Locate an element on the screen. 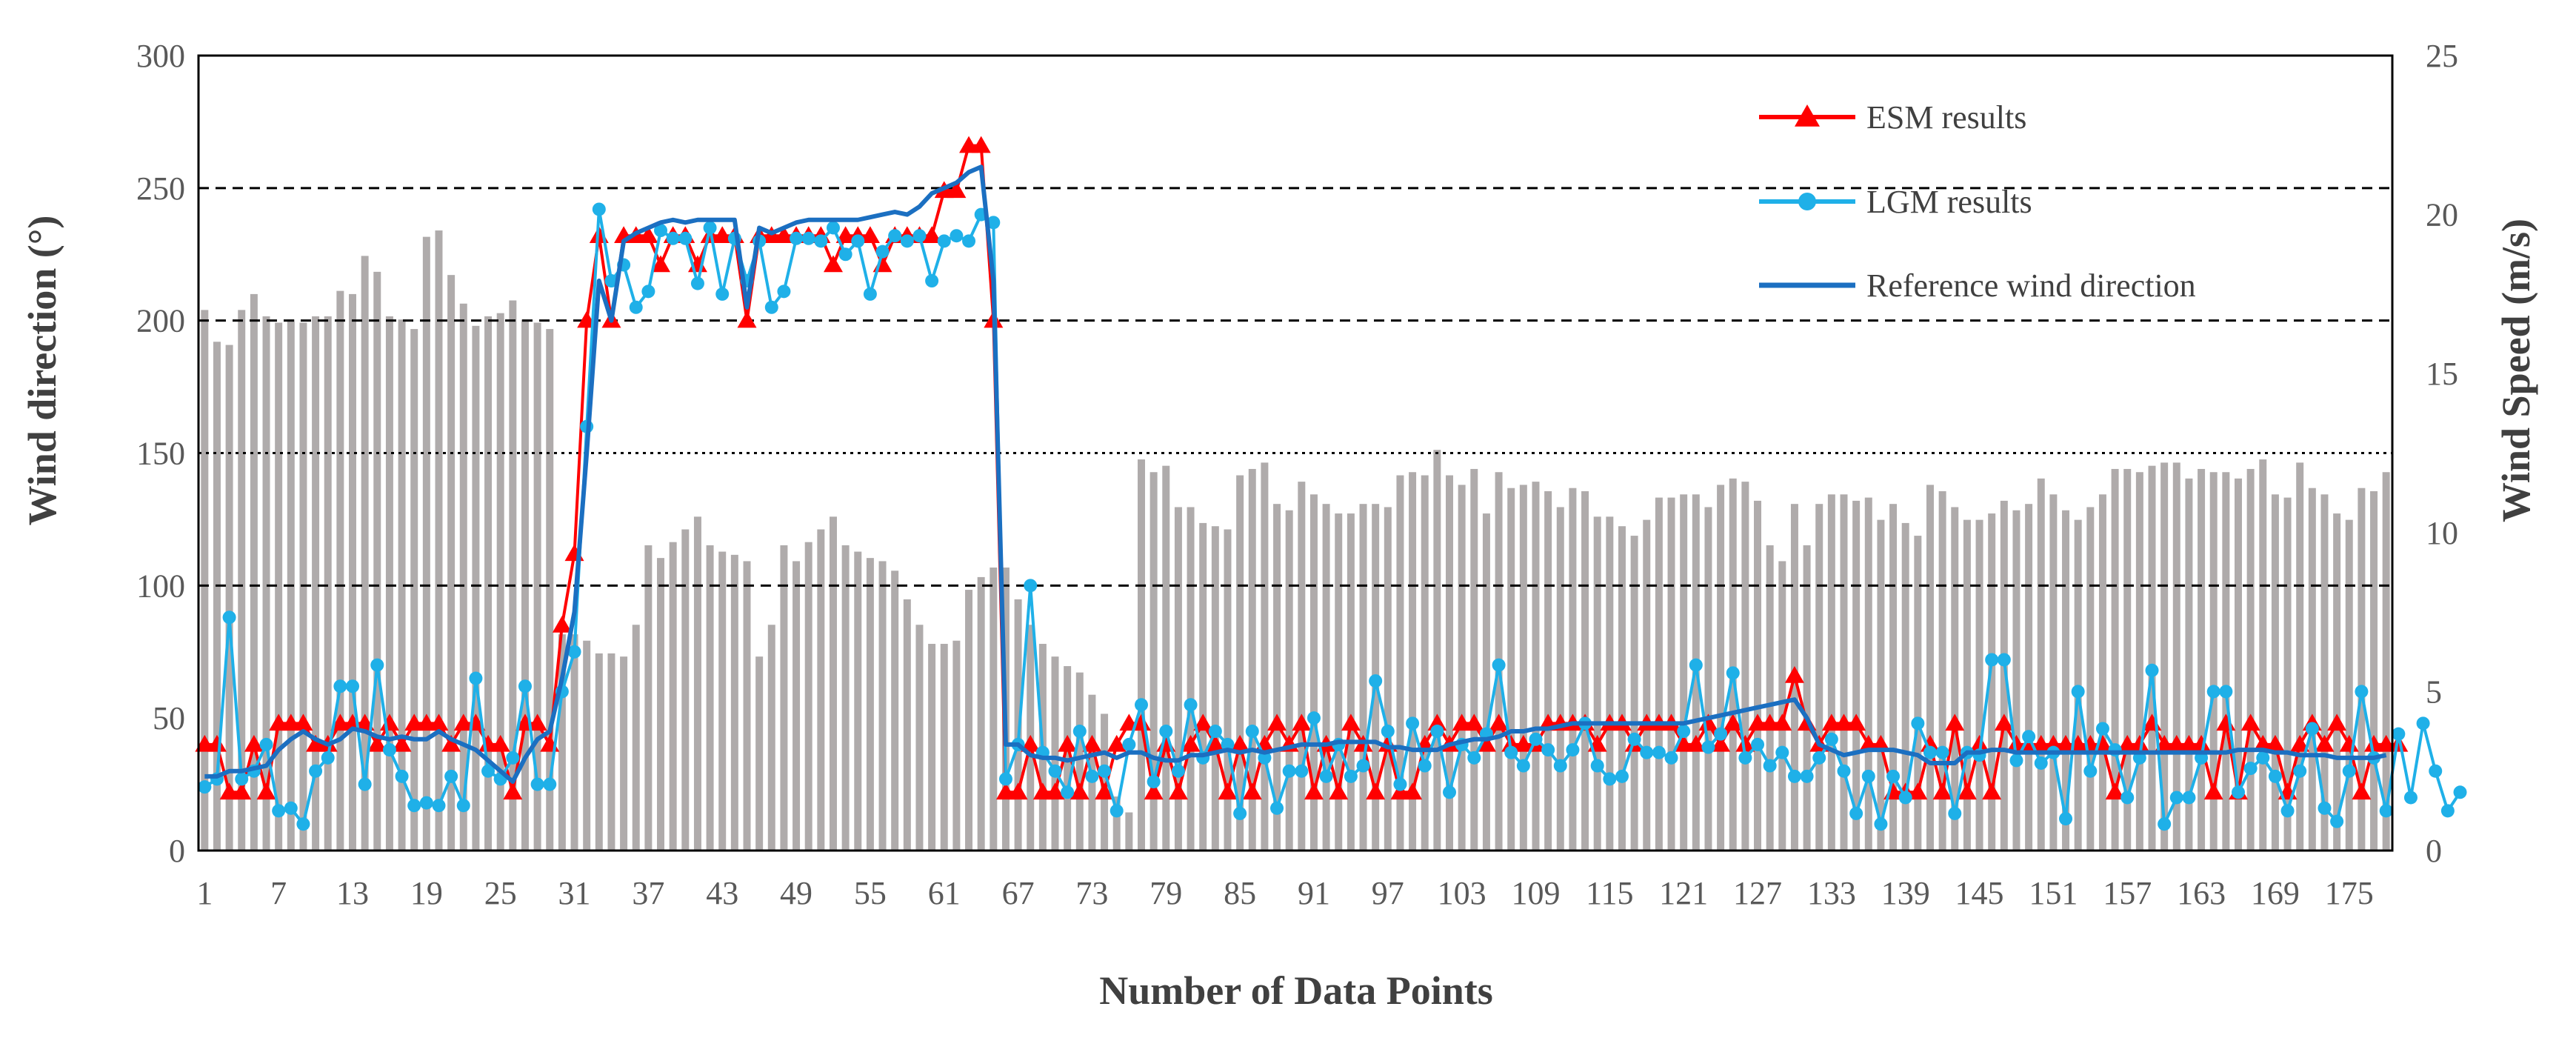 This screenshot has width=2576, height=1038. x-tick-label: 19 is located at coordinates (426, 893).